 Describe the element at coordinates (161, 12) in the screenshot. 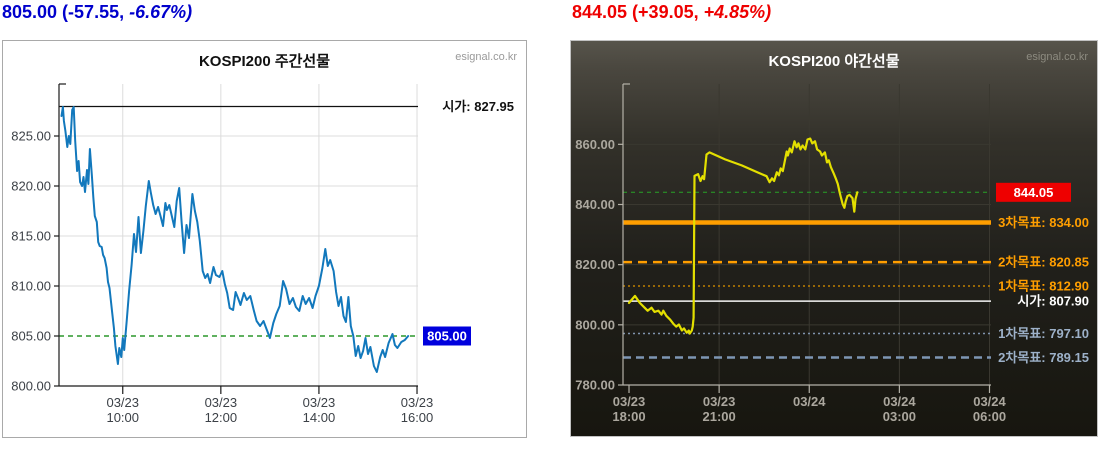

I see `quote-day-percent: -6.67%)` at that location.